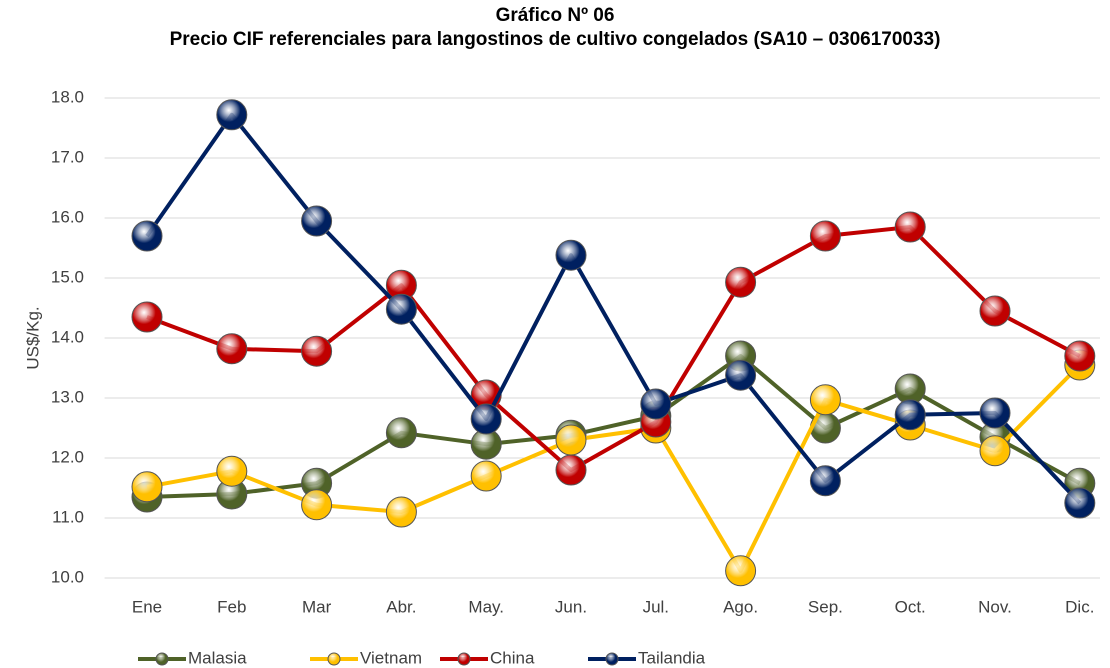  Describe the element at coordinates (67, 216) in the screenshot. I see `y-tick-label: 16.0` at that location.